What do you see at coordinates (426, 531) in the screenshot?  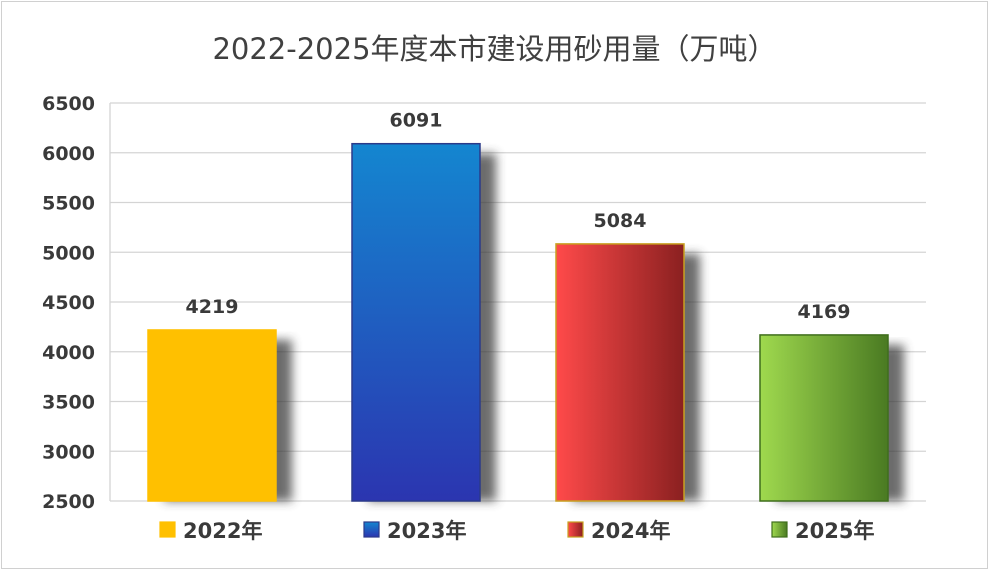 I see `legend-label: 2023年` at bounding box center [426, 531].